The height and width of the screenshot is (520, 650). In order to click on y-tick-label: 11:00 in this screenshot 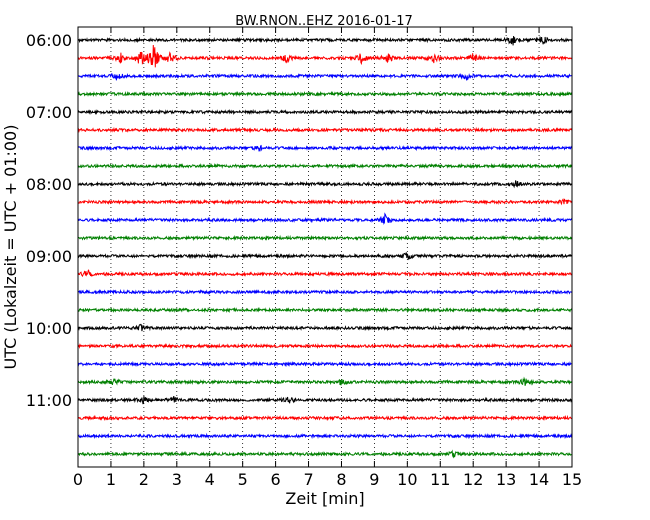, I will do `click(49, 400)`.